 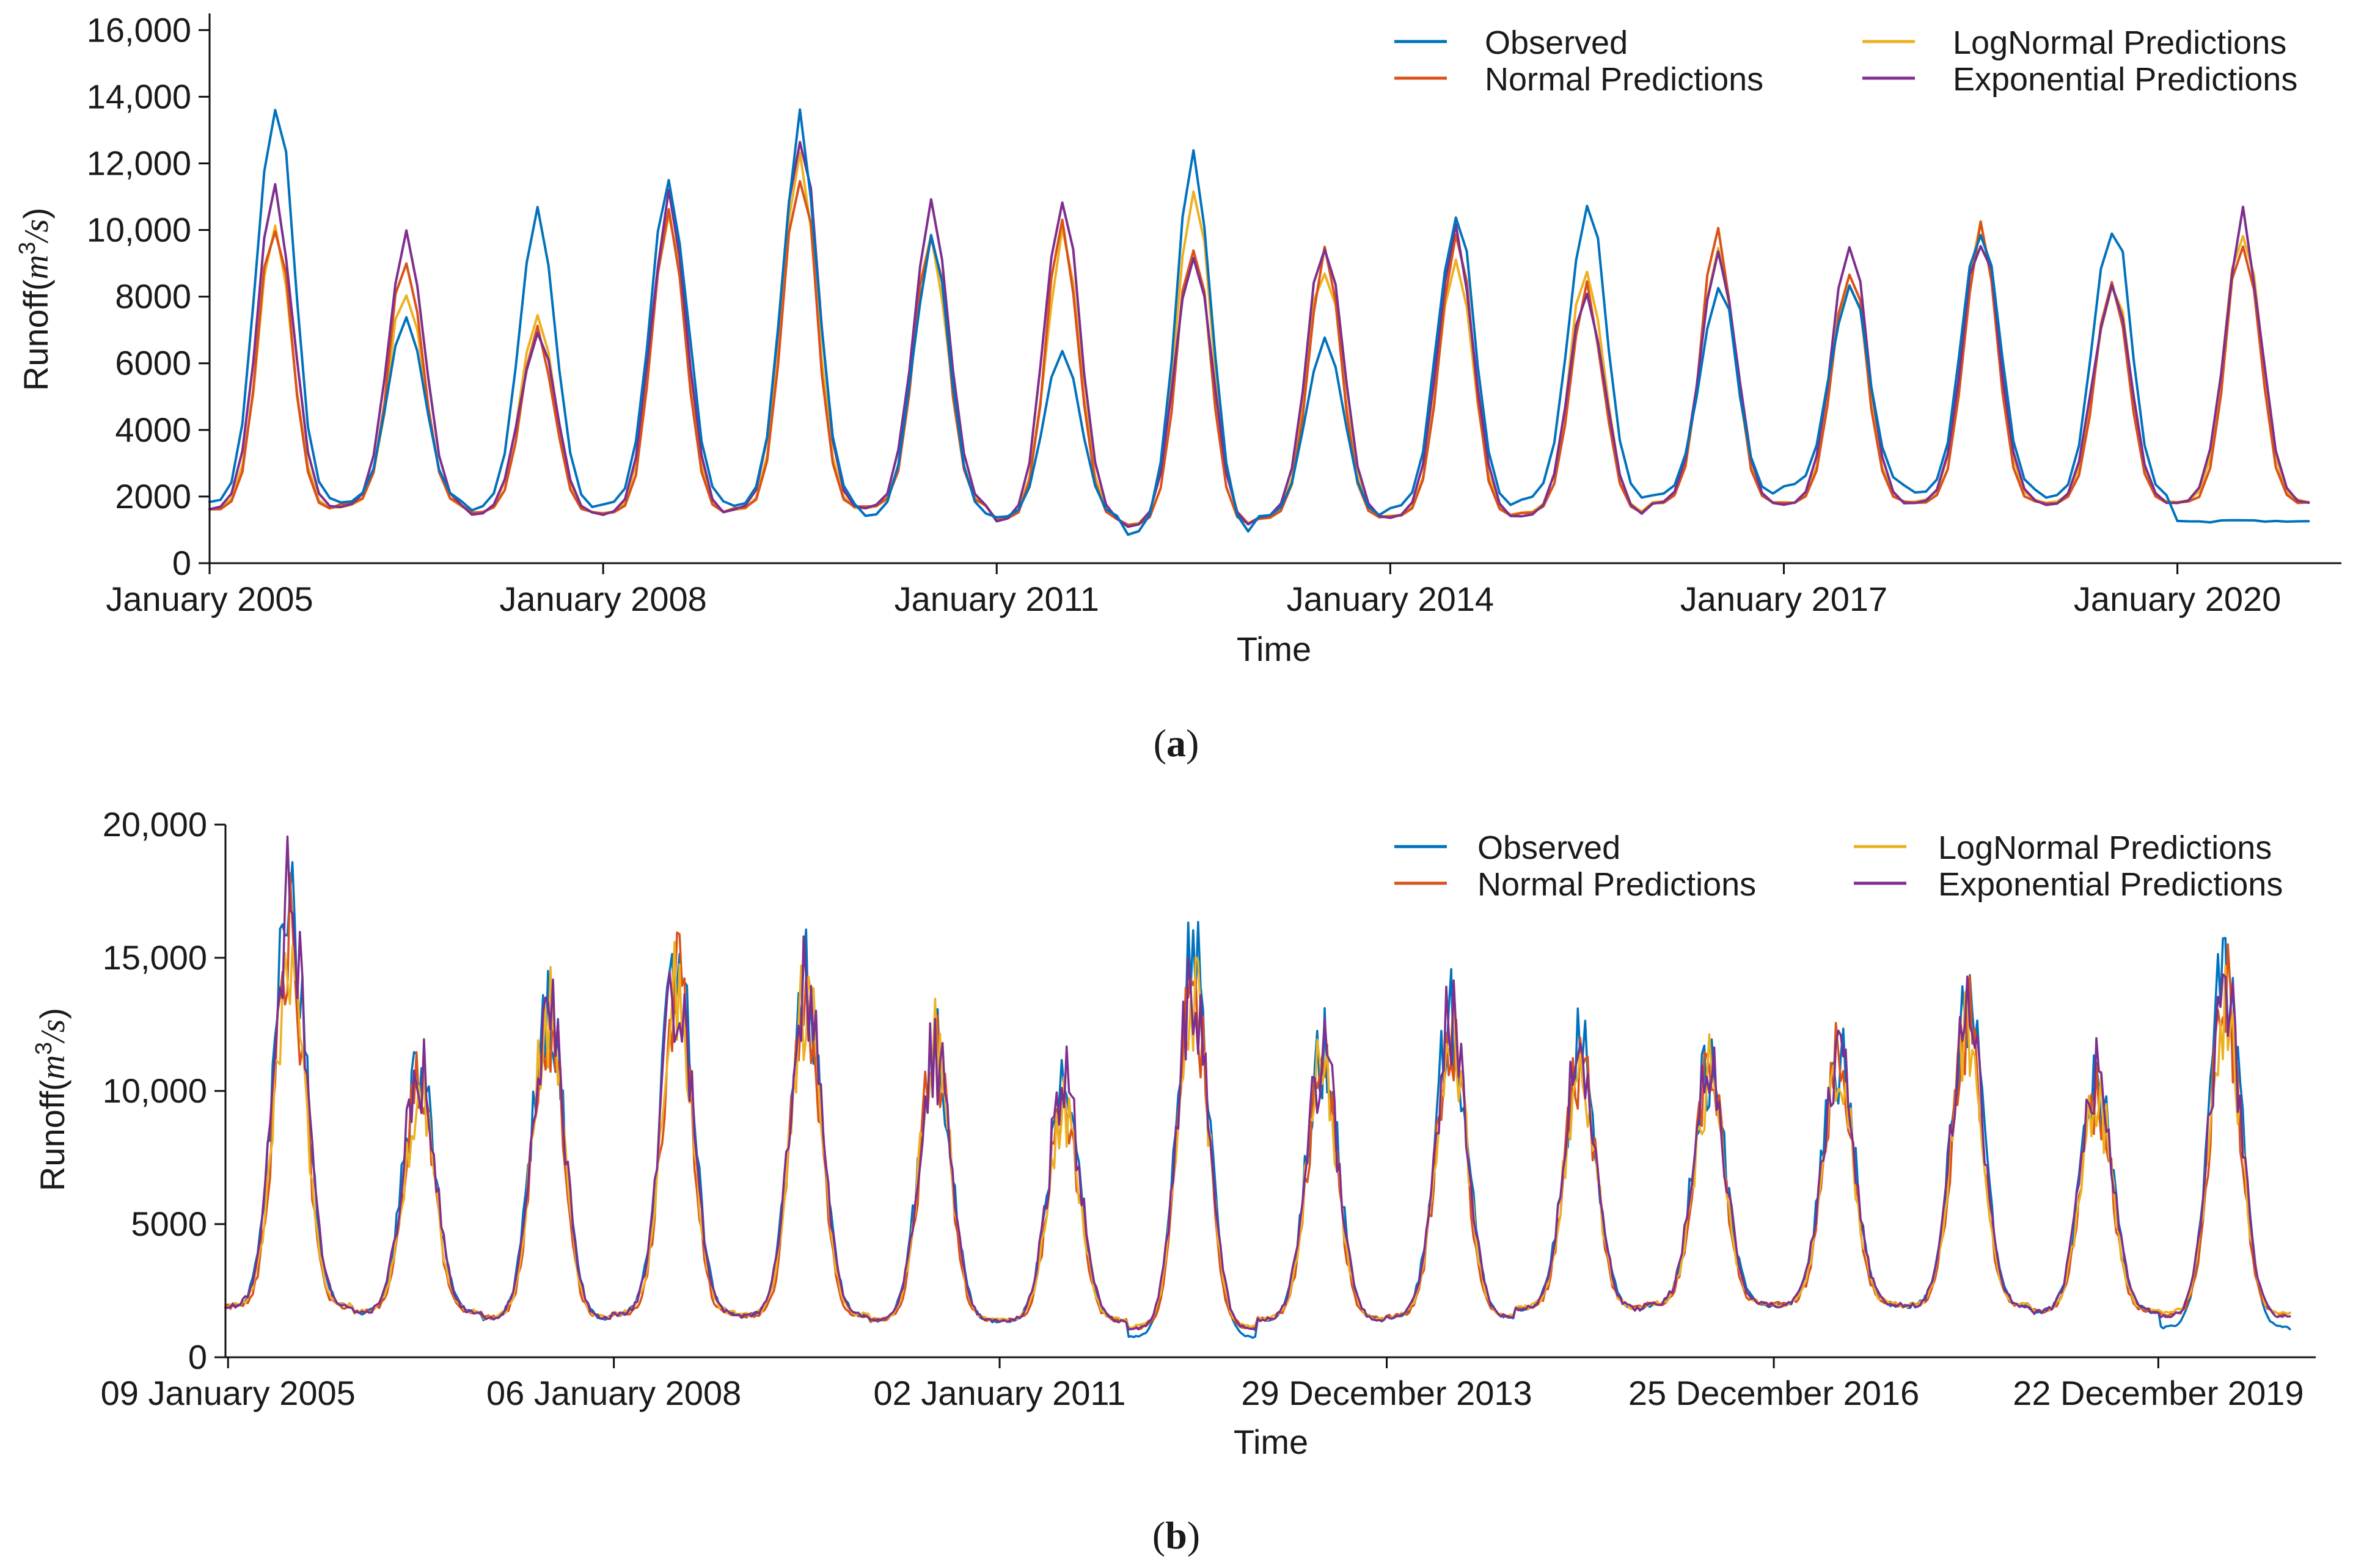 I want to click on panel-b-legend-label-normal: Normal Predictions, so click(x=1616, y=884).